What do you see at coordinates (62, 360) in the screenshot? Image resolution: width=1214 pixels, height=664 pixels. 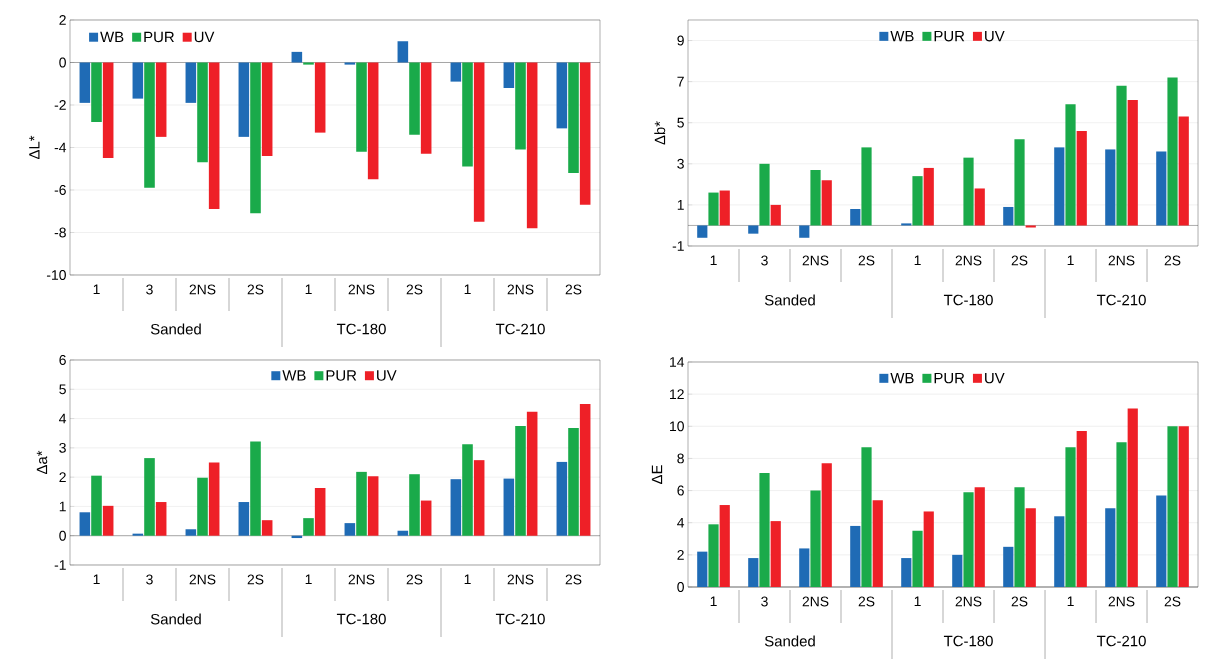 I see `y-tick-label: 6` at bounding box center [62, 360].